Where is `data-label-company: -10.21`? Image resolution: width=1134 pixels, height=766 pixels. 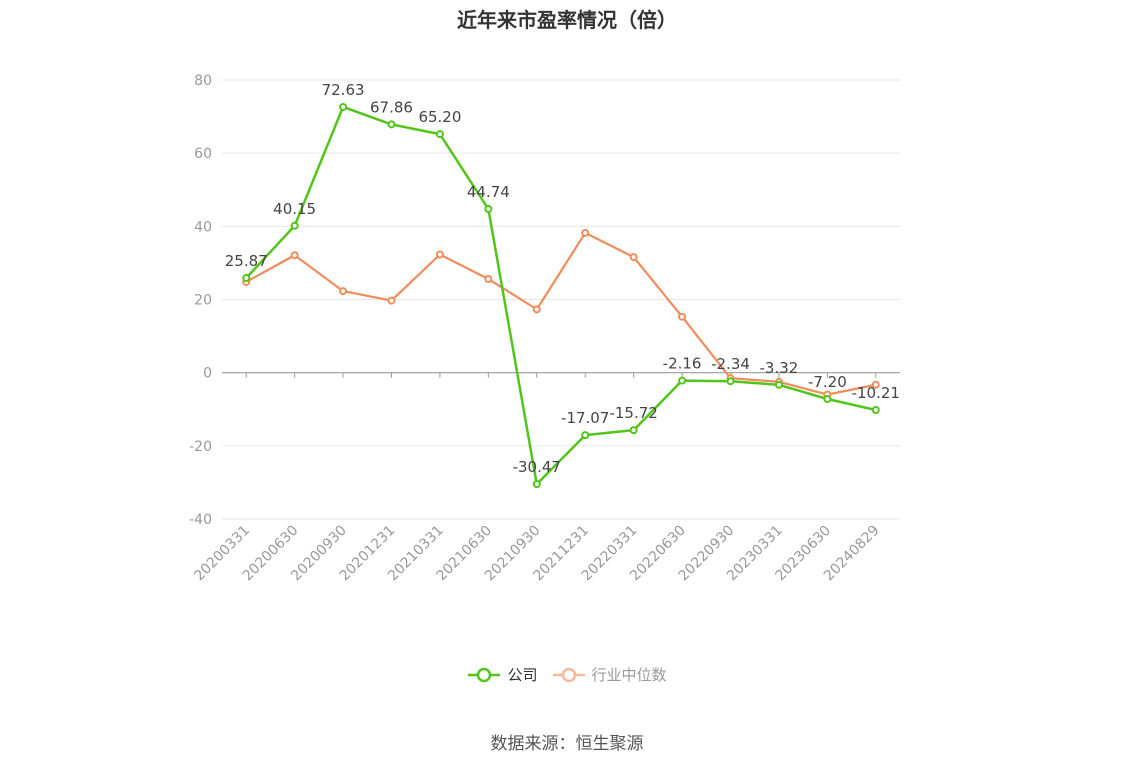
data-label-company: -10.21 is located at coordinates (876, 393).